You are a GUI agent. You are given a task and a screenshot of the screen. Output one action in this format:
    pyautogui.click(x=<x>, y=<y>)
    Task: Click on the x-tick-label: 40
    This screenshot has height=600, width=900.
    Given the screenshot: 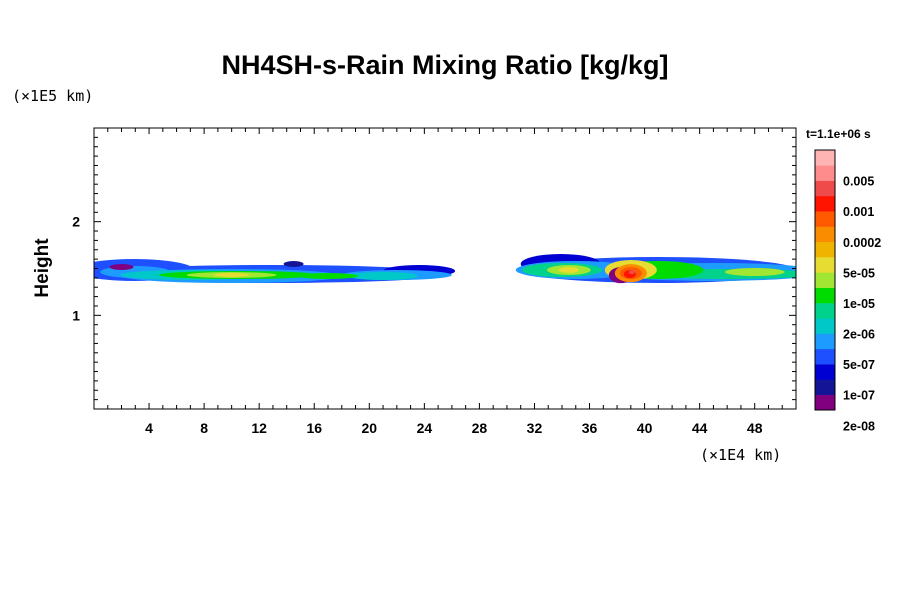 What is the action you would take?
    pyautogui.click(x=645, y=428)
    